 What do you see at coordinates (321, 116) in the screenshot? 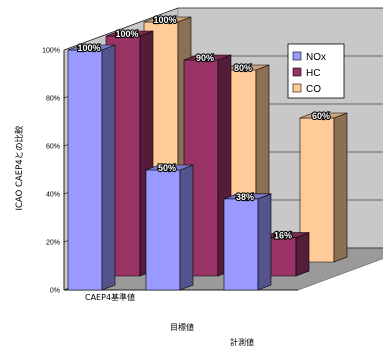
I see `data-label: 60%` at bounding box center [321, 116].